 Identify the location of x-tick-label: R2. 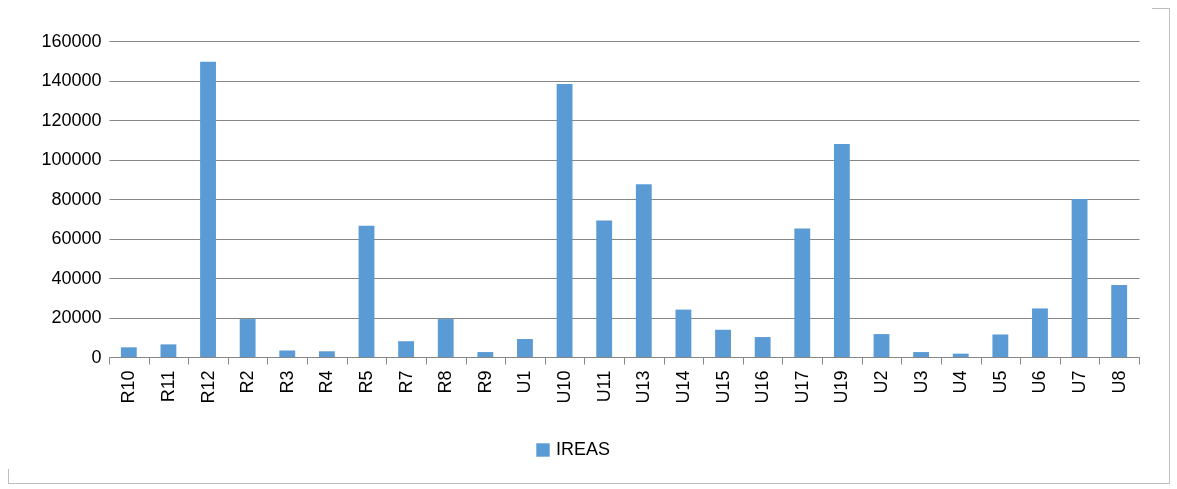
(247, 382).